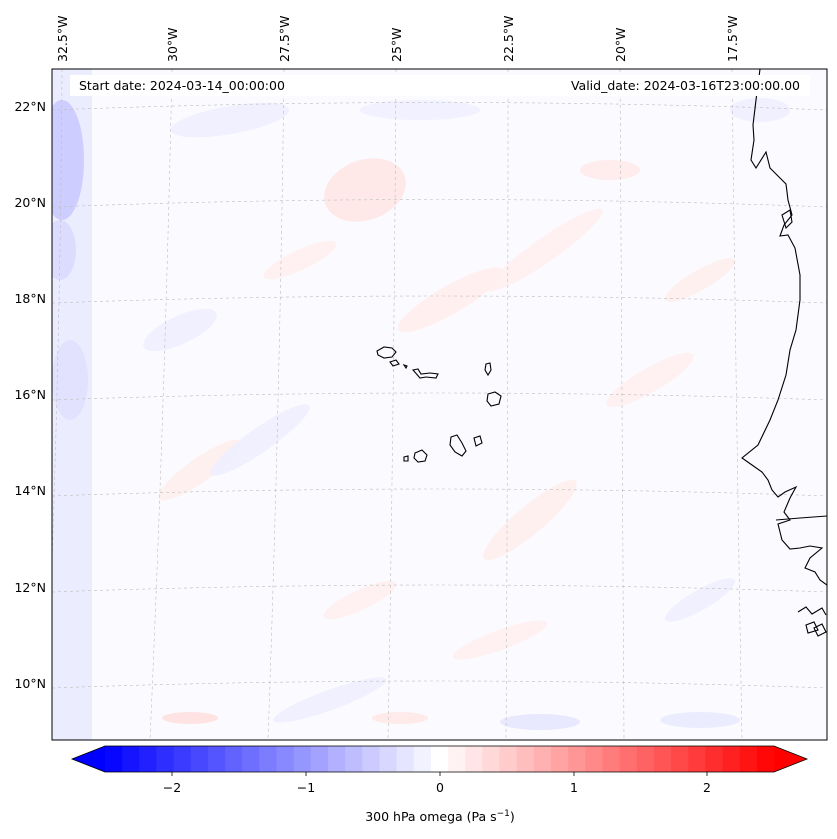 This screenshot has width=837, height=839. What do you see at coordinates (488, 369) in the screenshot?
I see `island-sal` at bounding box center [488, 369].